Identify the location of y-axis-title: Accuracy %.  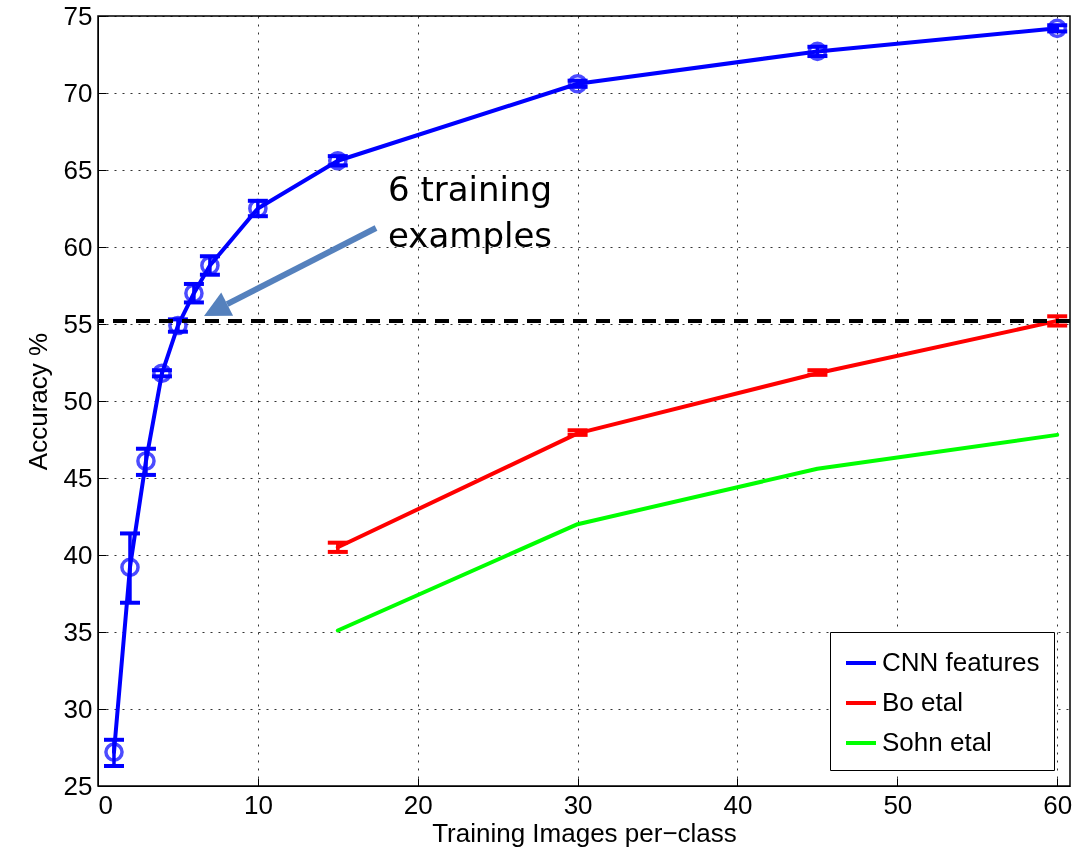
(37, 401).